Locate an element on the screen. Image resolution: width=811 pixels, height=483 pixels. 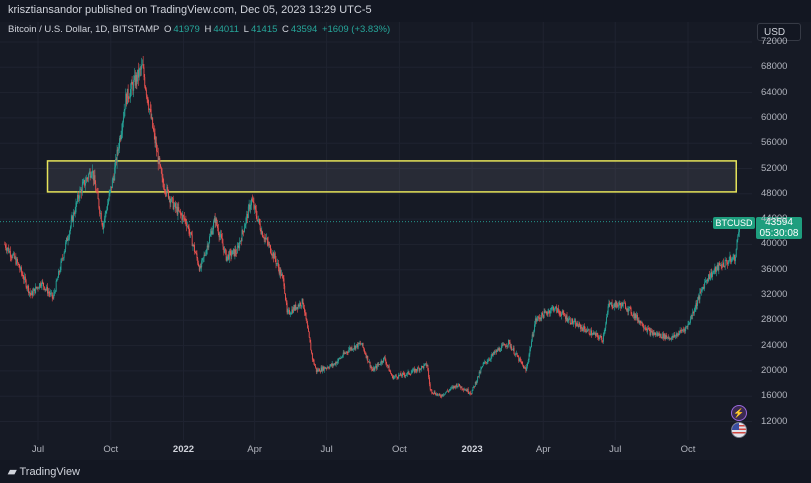
y-tick-label: 24000 is located at coordinates (774, 345).